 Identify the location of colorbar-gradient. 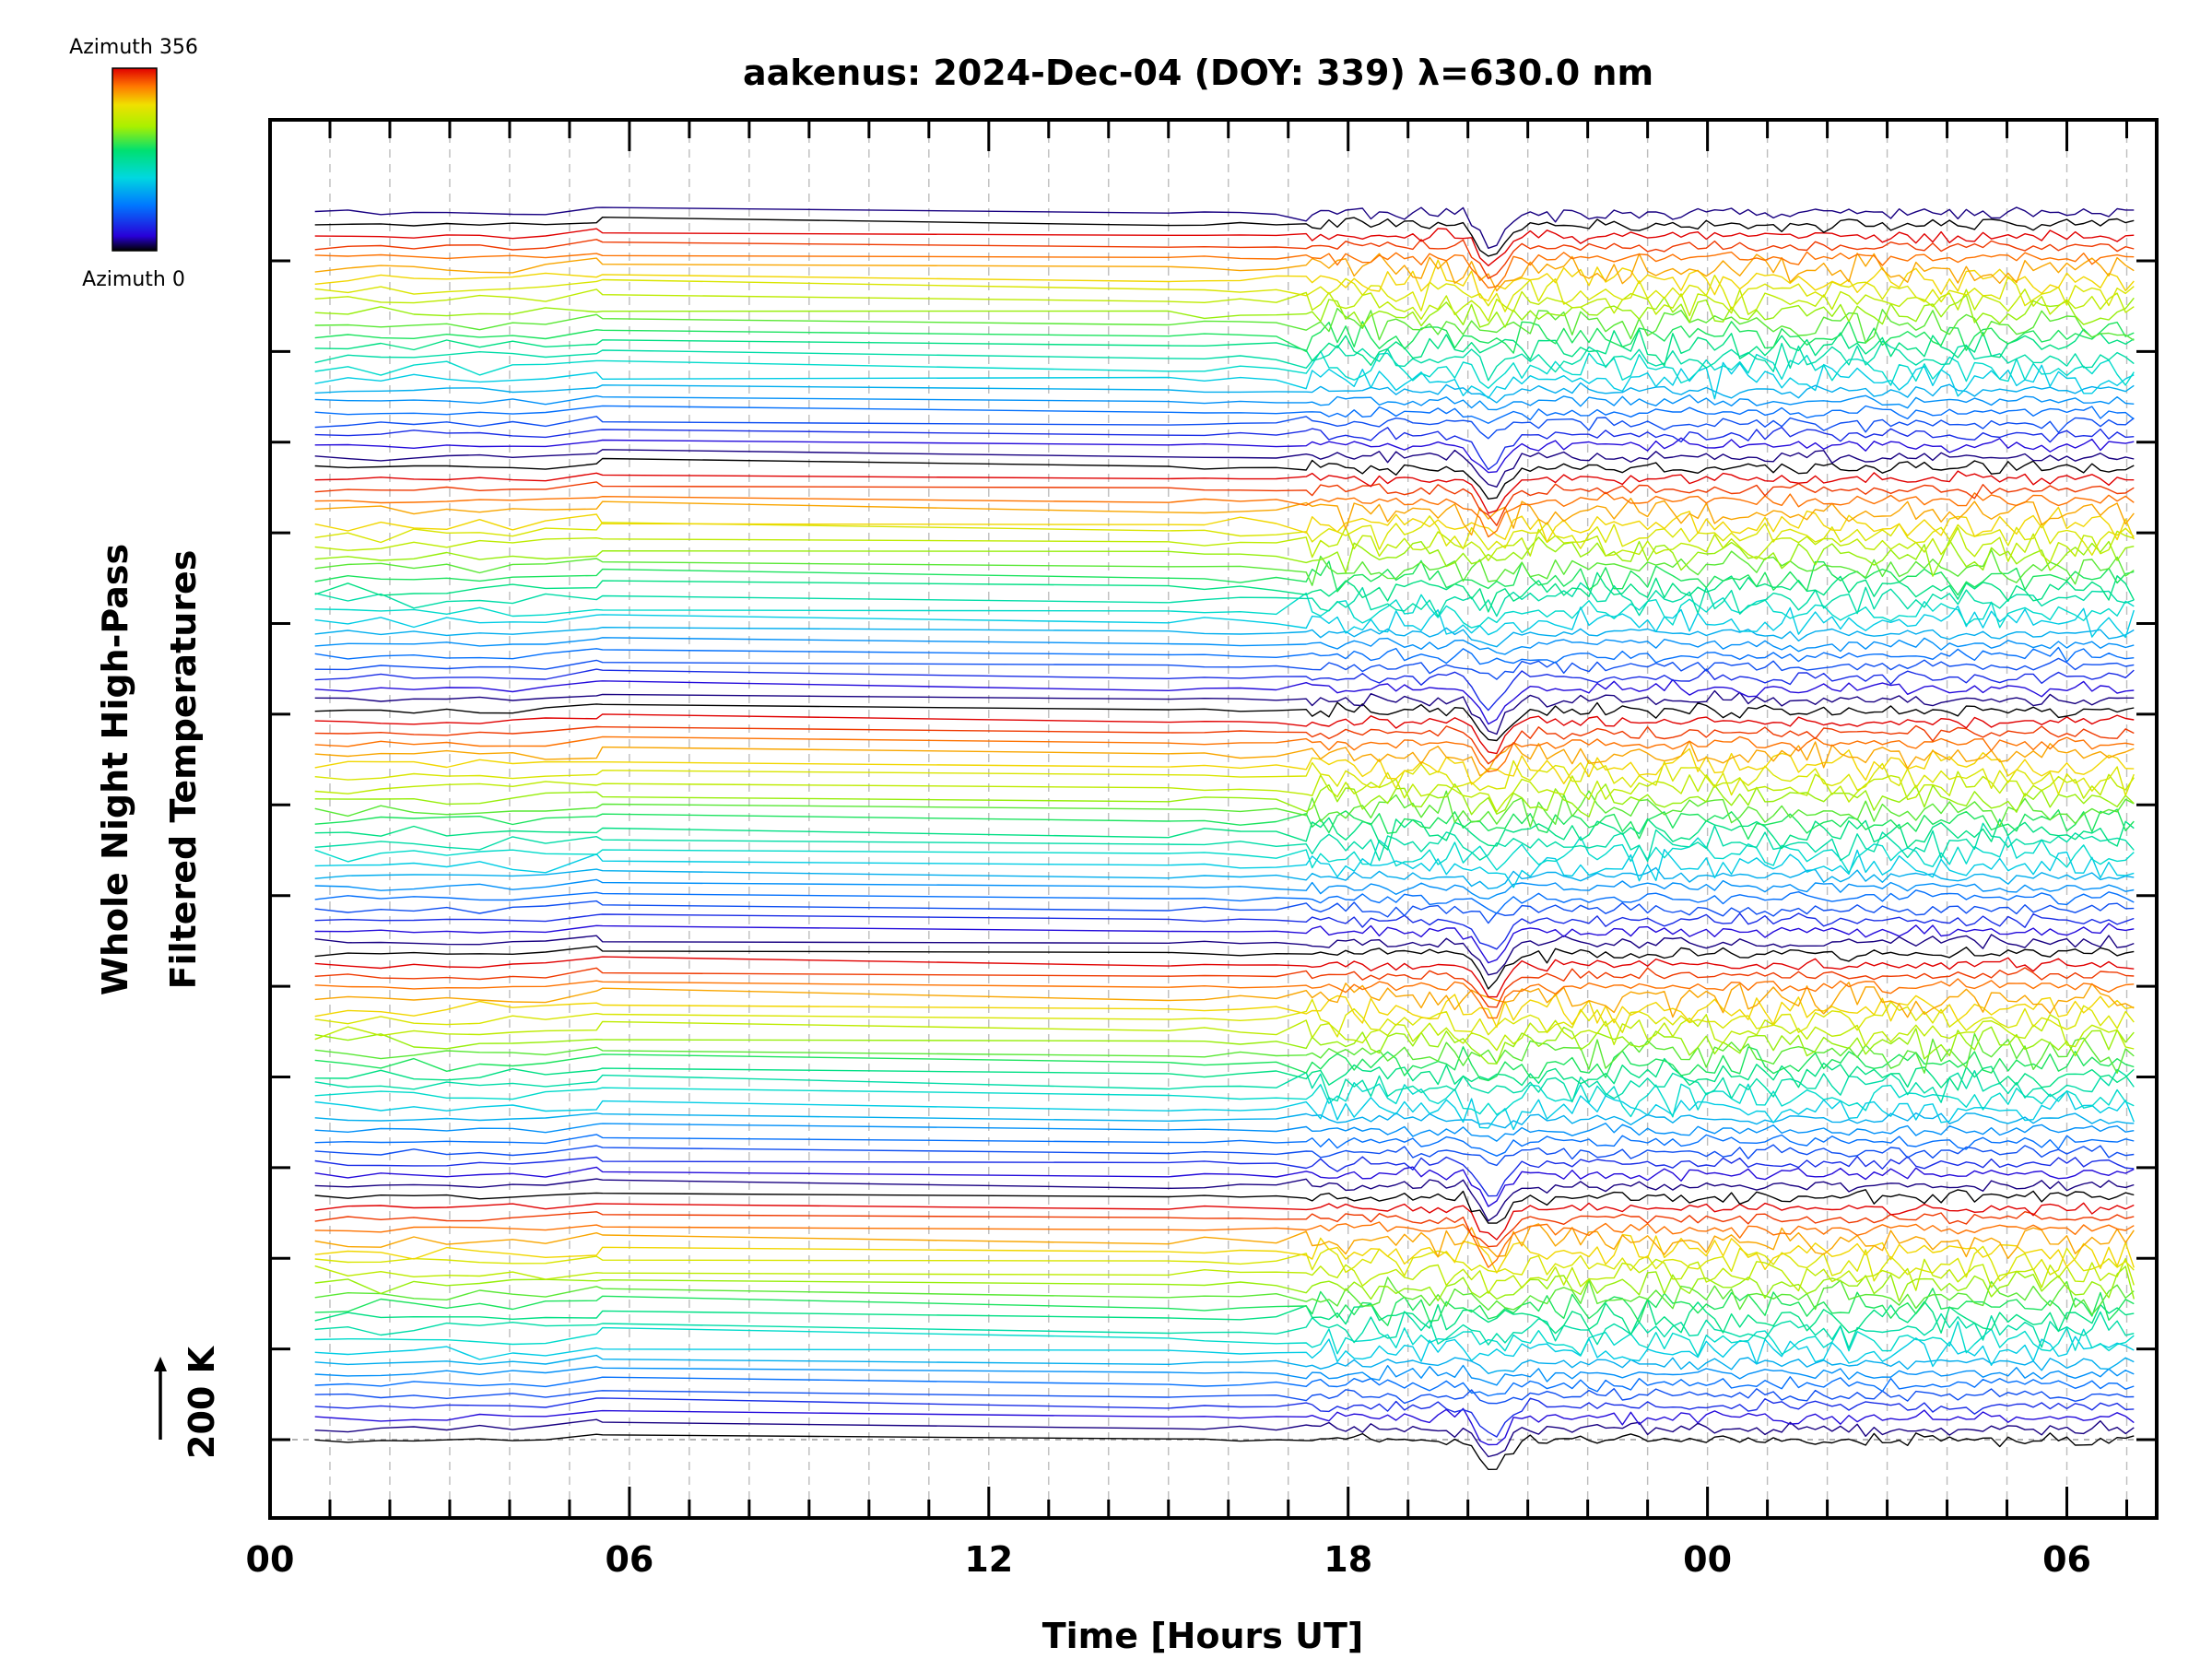
(135, 159).